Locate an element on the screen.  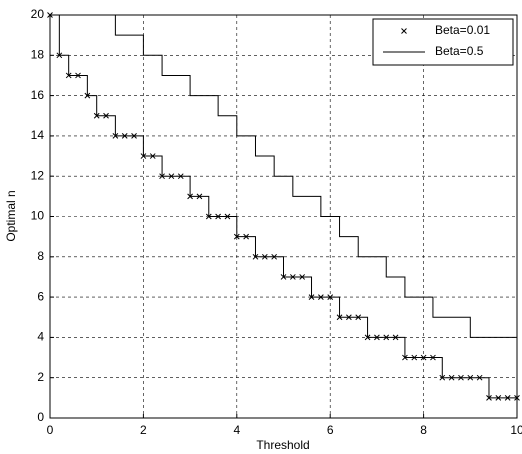
x-tick-label: 0 is located at coordinates (50, 430).